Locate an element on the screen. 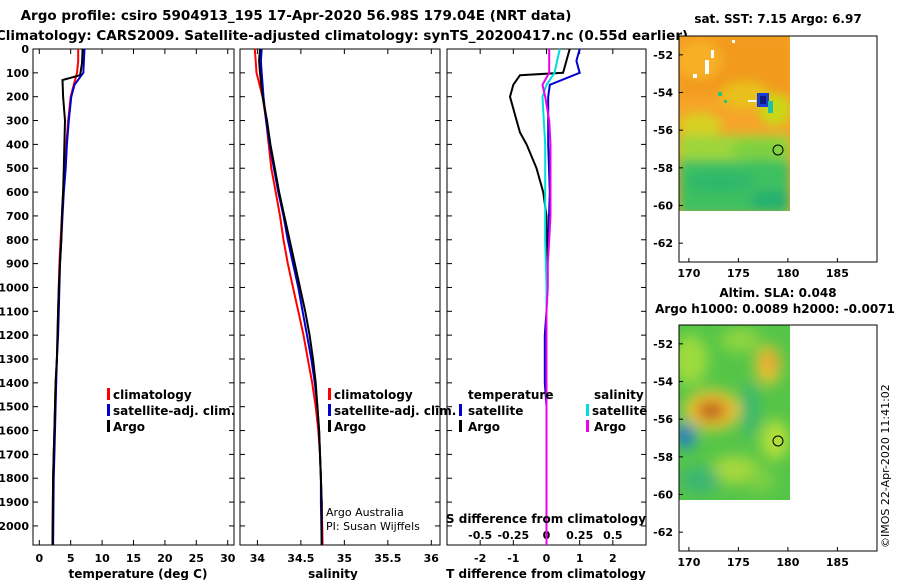  secondary-tick-label: 0.5 is located at coordinates (613, 535).